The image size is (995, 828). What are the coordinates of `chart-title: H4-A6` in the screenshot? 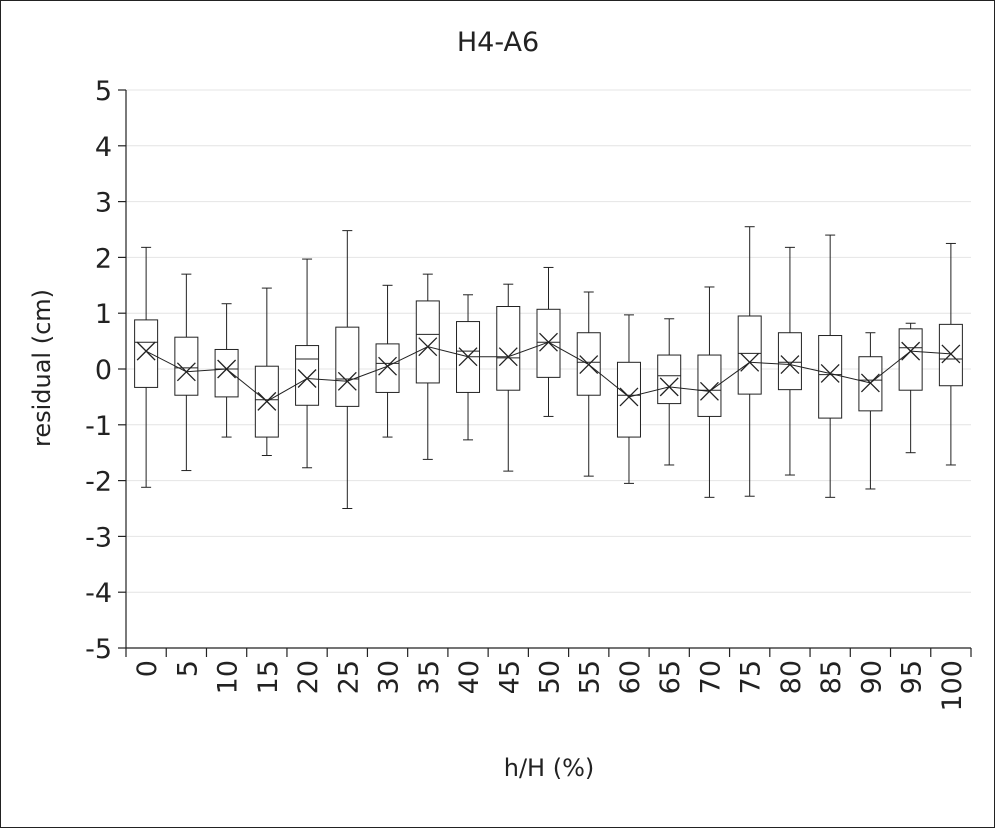 It's located at (498, 42).